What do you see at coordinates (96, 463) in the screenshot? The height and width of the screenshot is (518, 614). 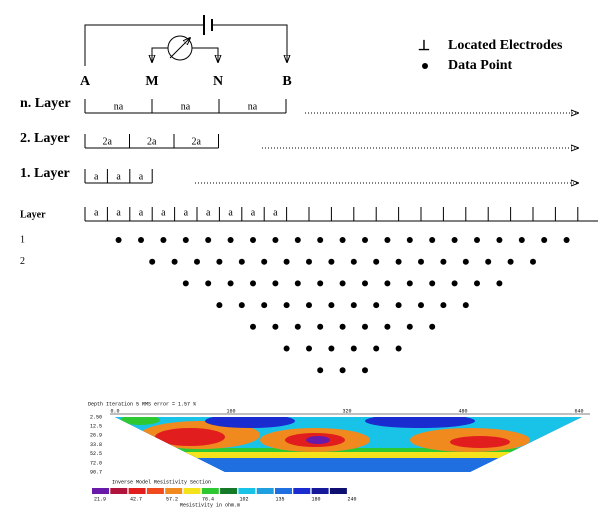 I see `model-depth: 72.0` at bounding box center [96, 463].